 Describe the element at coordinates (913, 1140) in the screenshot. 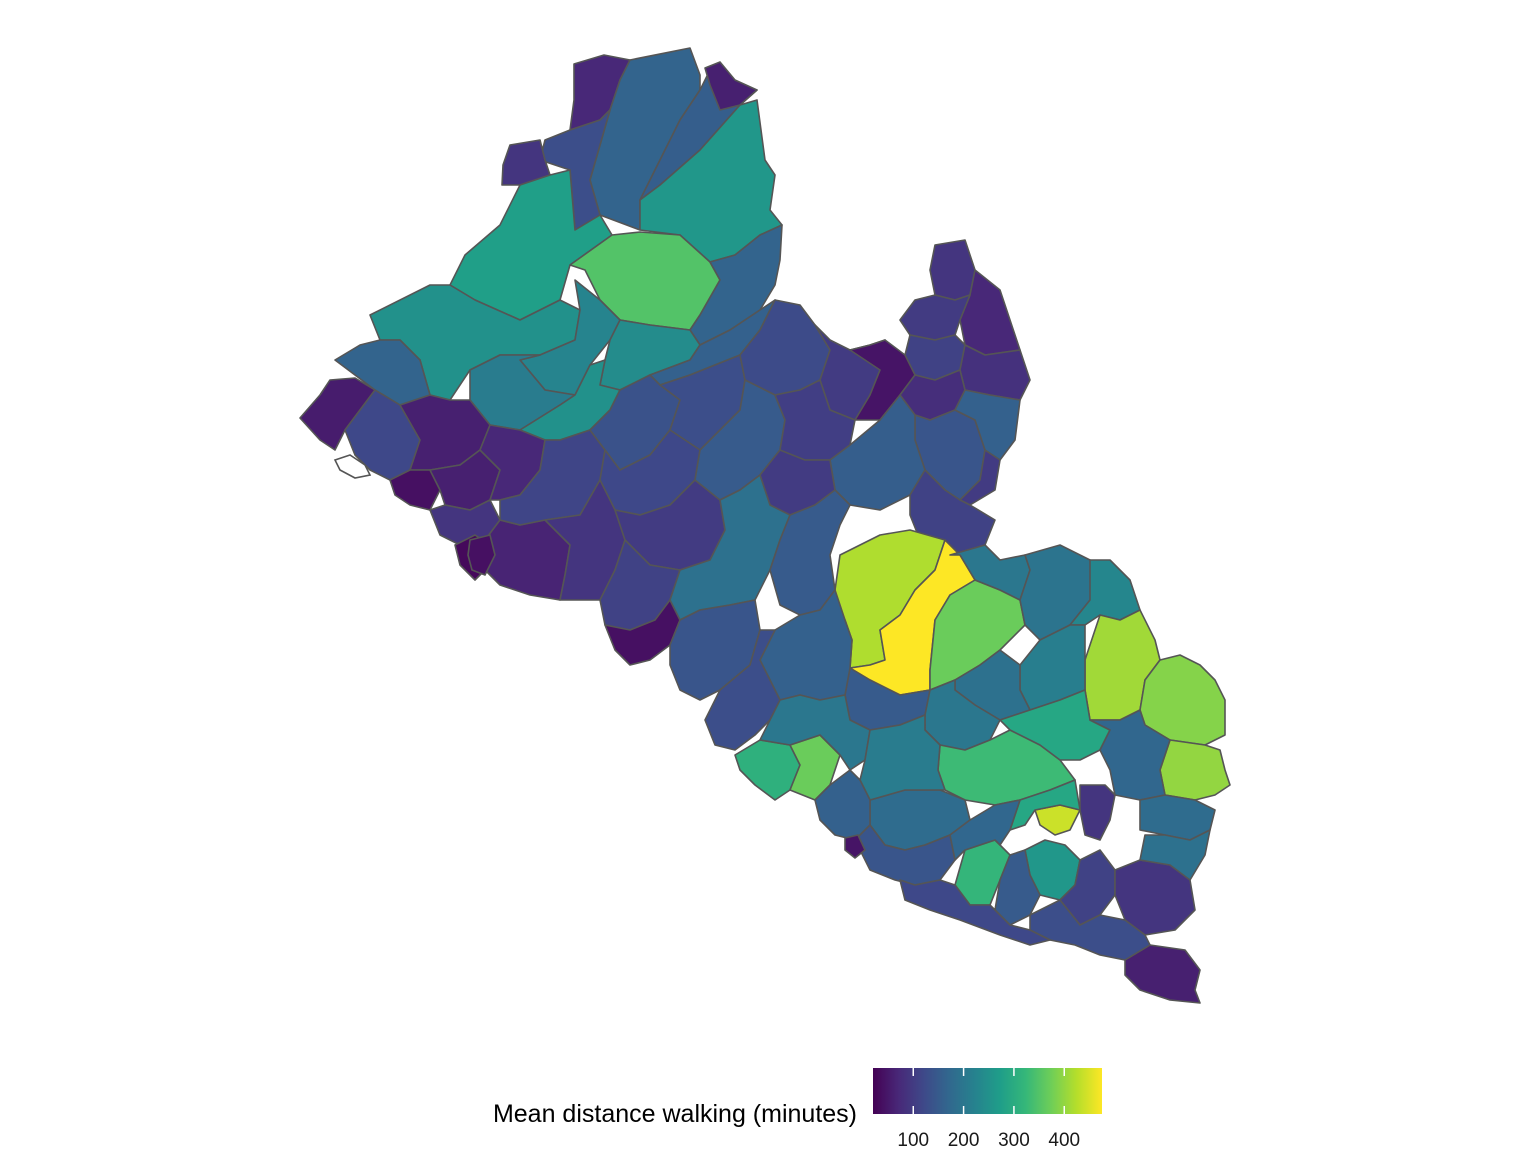

I see `legend-tick-label: 100` at that location.